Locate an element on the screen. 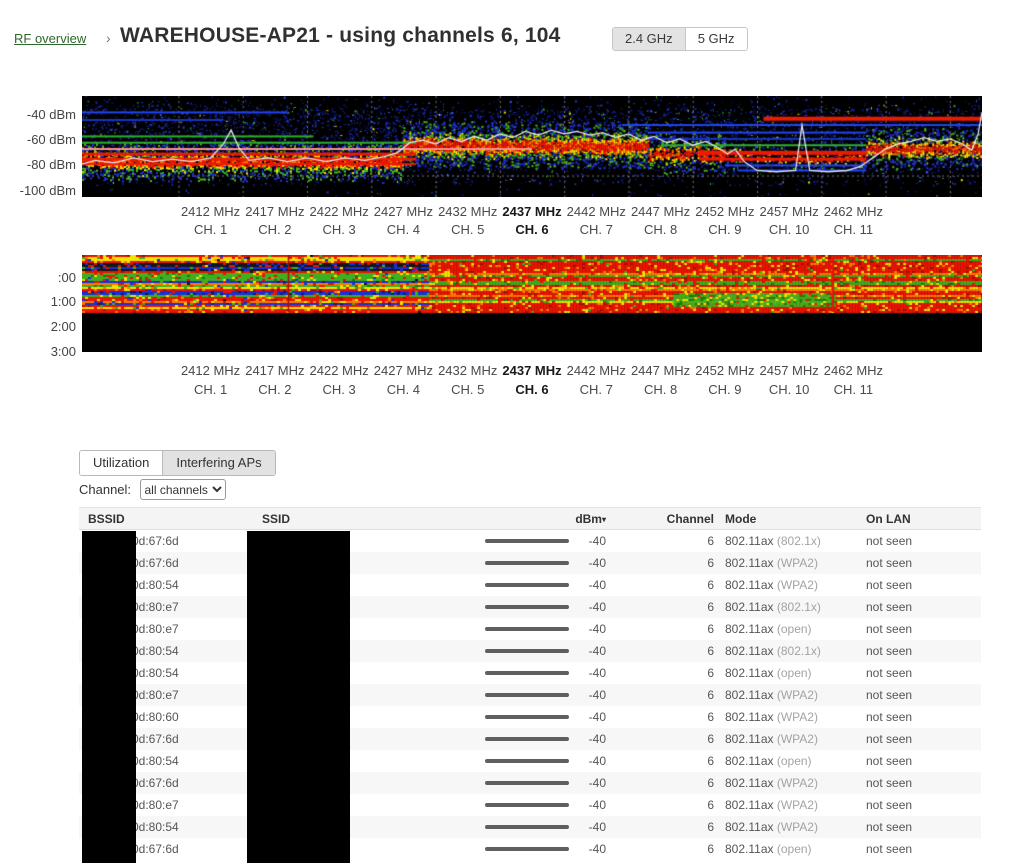 The width and height of the screenshot is (1027, 863). channel-tick: CH. 4 is located at coordinates (403, 229).